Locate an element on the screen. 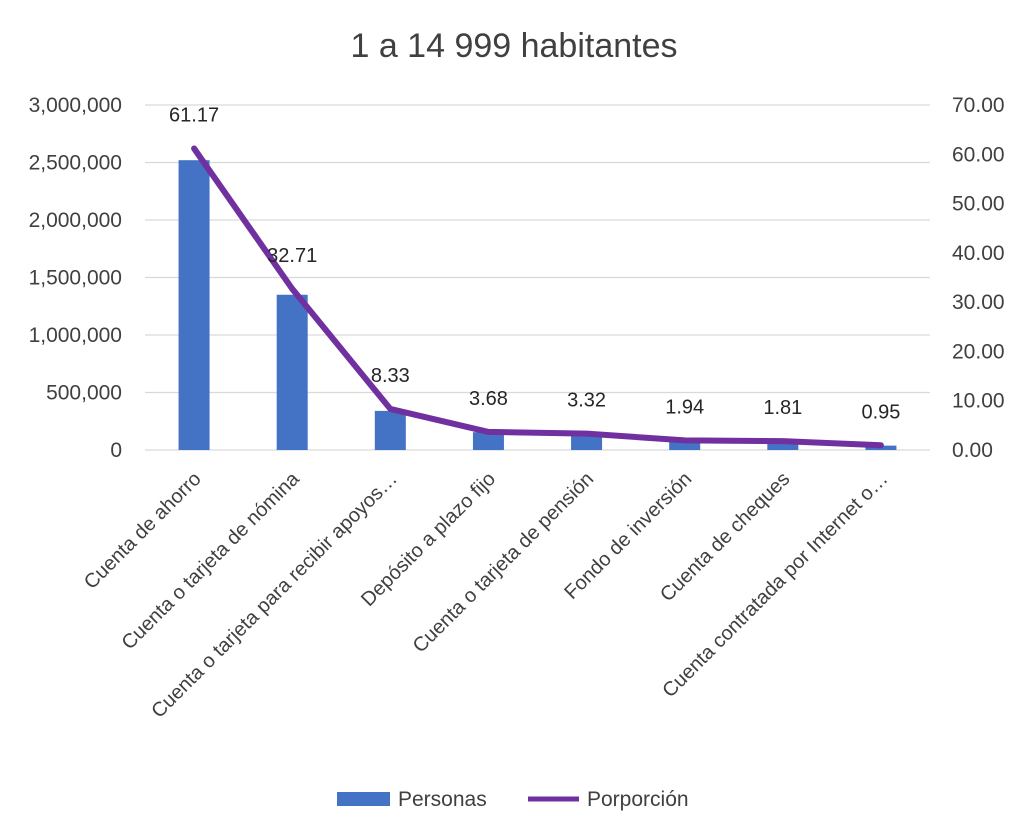  left-tick-label: 1,000,000 is located at coordinates (75, 335).